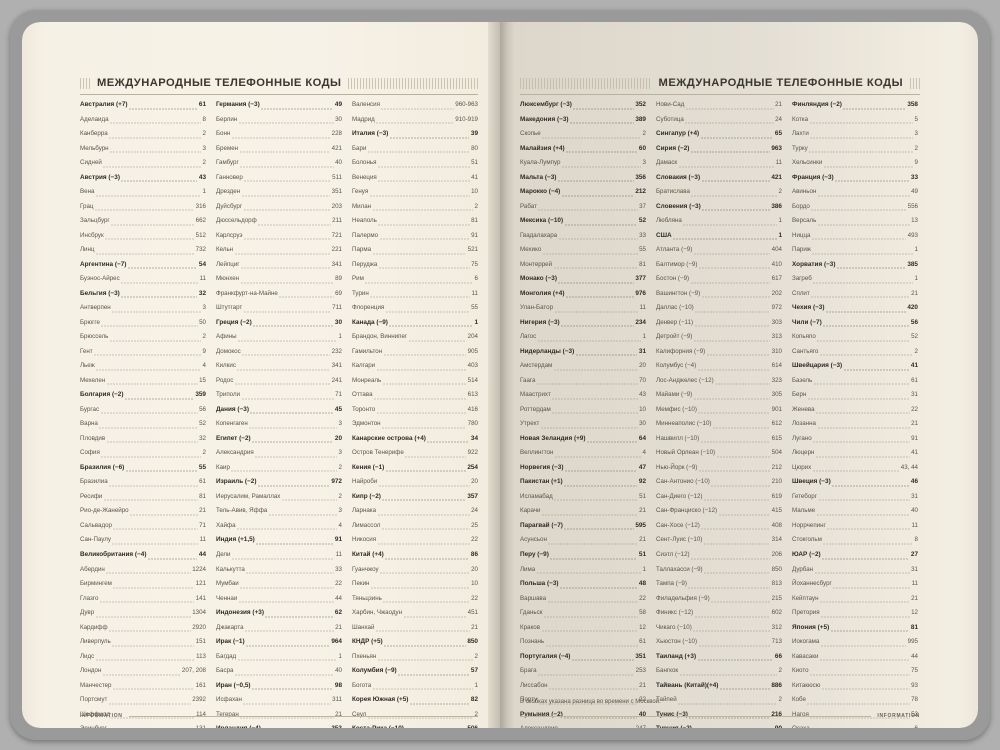  I want to click on entry-code: 310, so click(776, 351).